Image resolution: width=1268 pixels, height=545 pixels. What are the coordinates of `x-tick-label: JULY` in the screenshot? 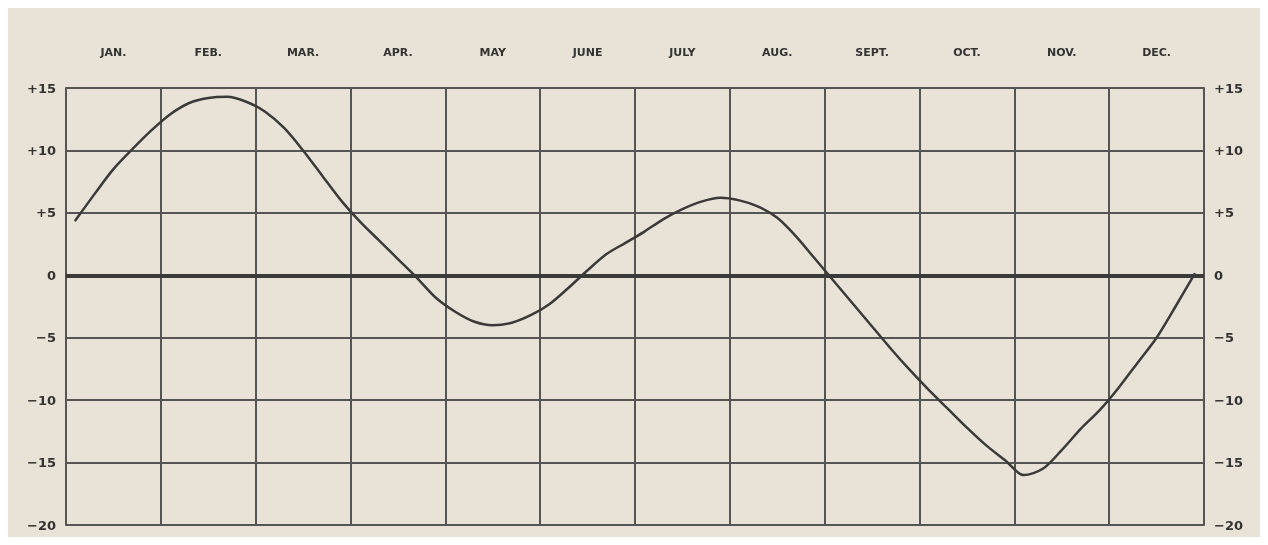 It's located at (682, 52).